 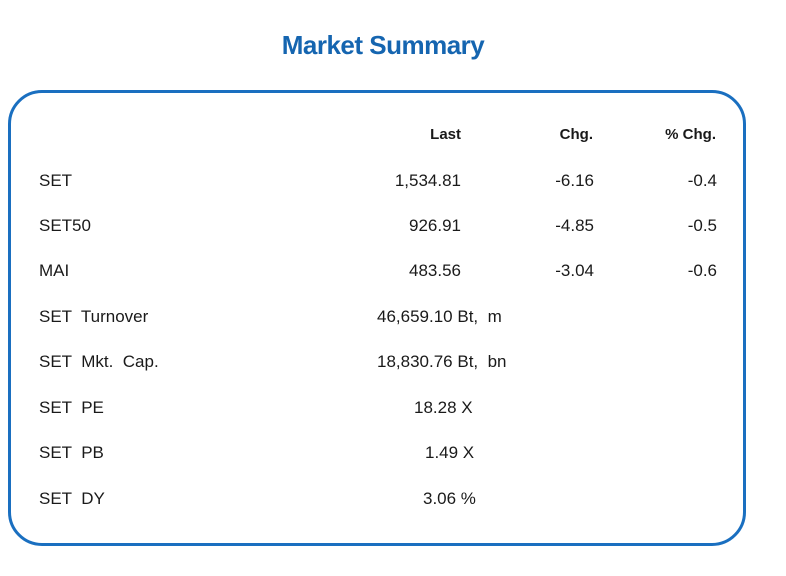 What do you see at coordinates (71, 452) in the screenshot?
I see `row-label: SET PB` at bounding box center [71, 452].